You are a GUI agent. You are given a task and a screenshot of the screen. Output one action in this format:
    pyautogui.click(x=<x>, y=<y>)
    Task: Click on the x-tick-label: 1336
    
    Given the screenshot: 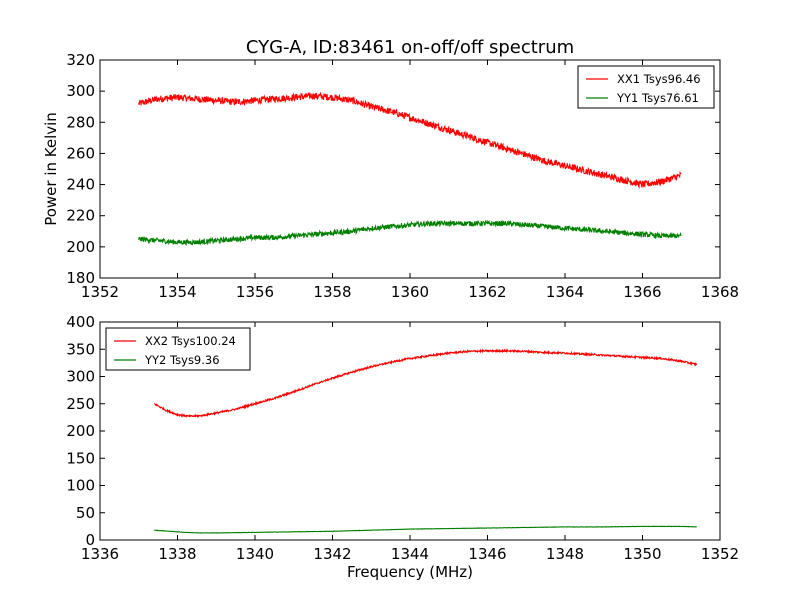 What is the action you would take?
    pyautogui.click(x=100, y=554)
    